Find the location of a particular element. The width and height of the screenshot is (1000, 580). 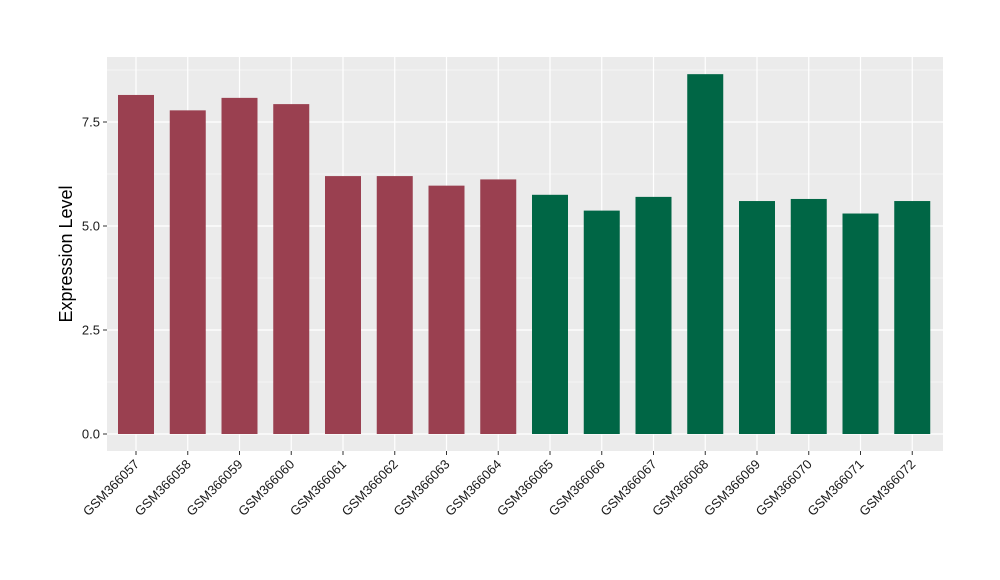

bar-GSM366067 is located at coordinates (653, 315).